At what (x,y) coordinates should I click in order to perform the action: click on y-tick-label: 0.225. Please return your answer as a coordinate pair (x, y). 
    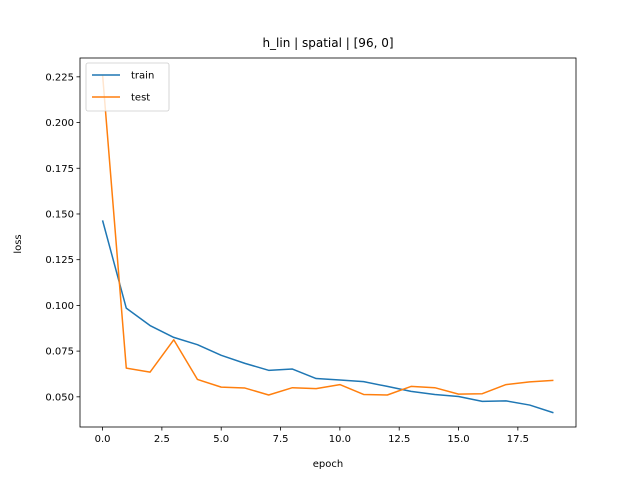
    Looking at the image, I should click on (59, 77).